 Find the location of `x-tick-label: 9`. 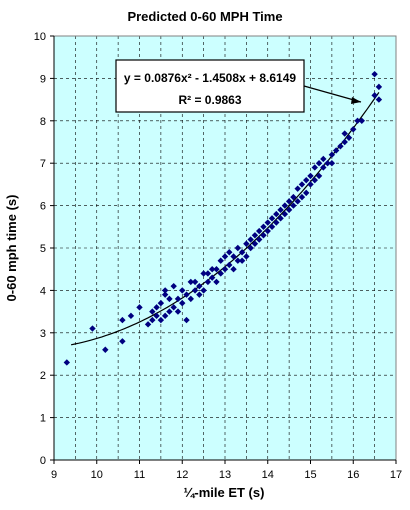

x-tick-label: 9 is located at coordinates (54, 475).